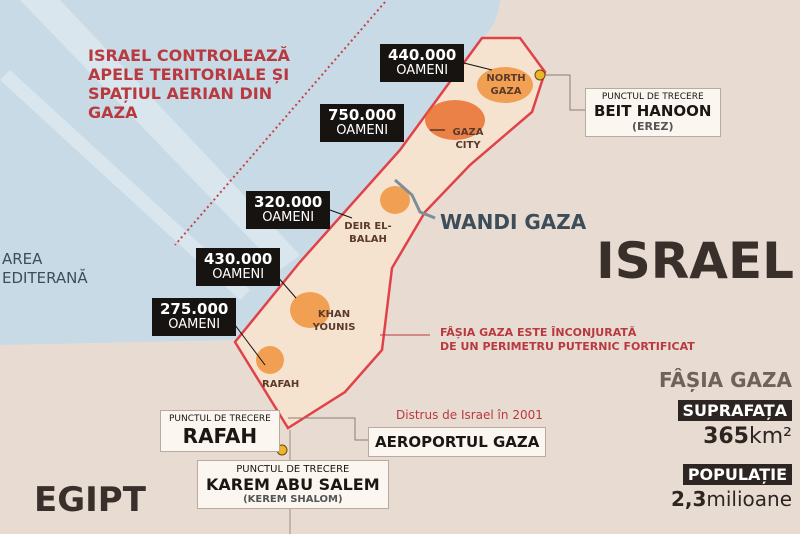  Describe the element at coordinates (281, 384) in the screenshot. I see `city-rafah: RAFAH` at that location.